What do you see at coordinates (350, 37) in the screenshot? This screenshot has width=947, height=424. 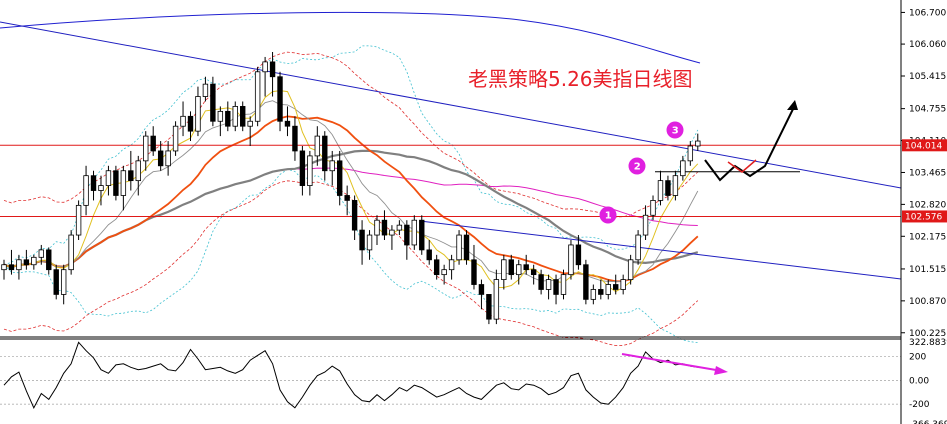 I see `long-ma-blue` at bounding box center [350, 37].